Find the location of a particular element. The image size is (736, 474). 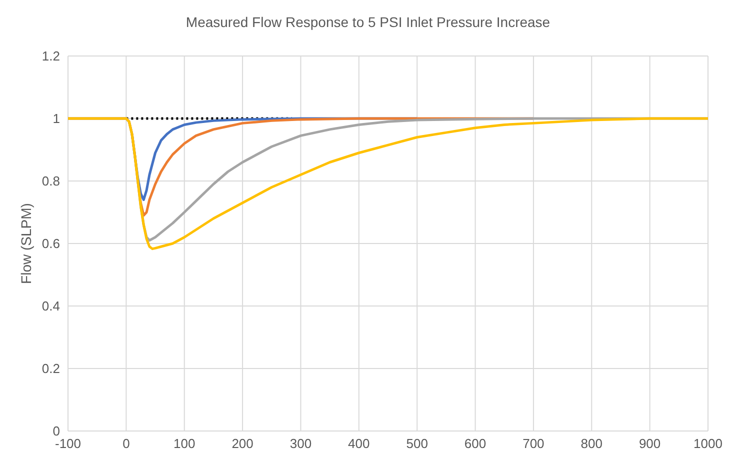

y-axis-title: Flow (SLPM) is located at coordinates (26, 243).